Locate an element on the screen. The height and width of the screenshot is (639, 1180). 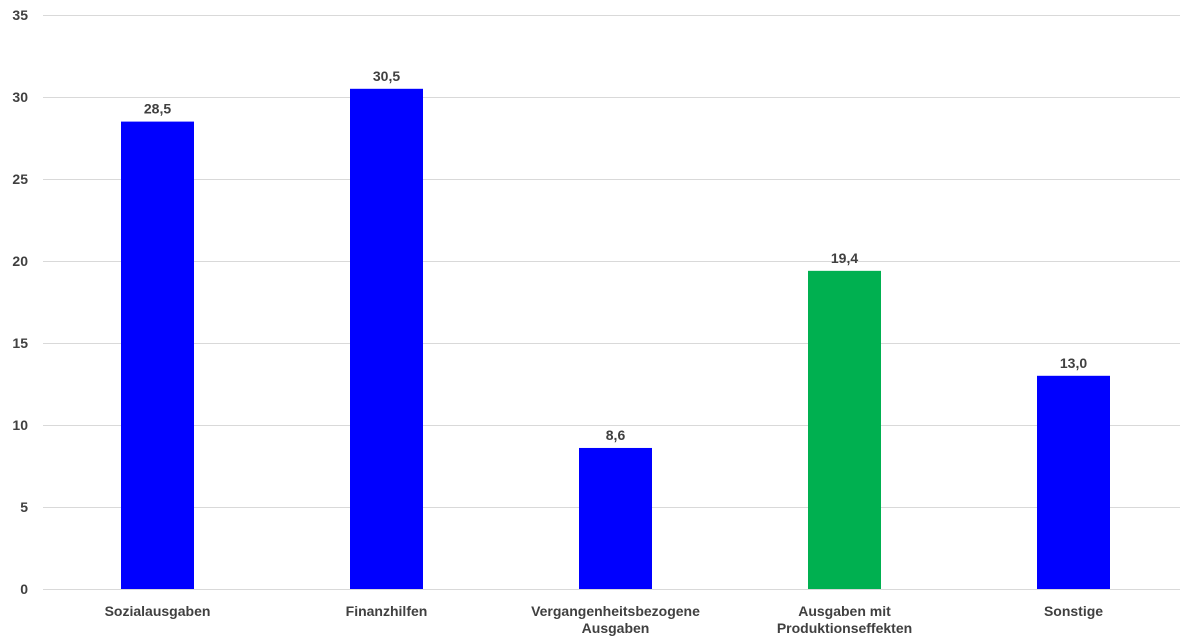
x-tick-label: Sonstige is located at coordinates (1073, 611).